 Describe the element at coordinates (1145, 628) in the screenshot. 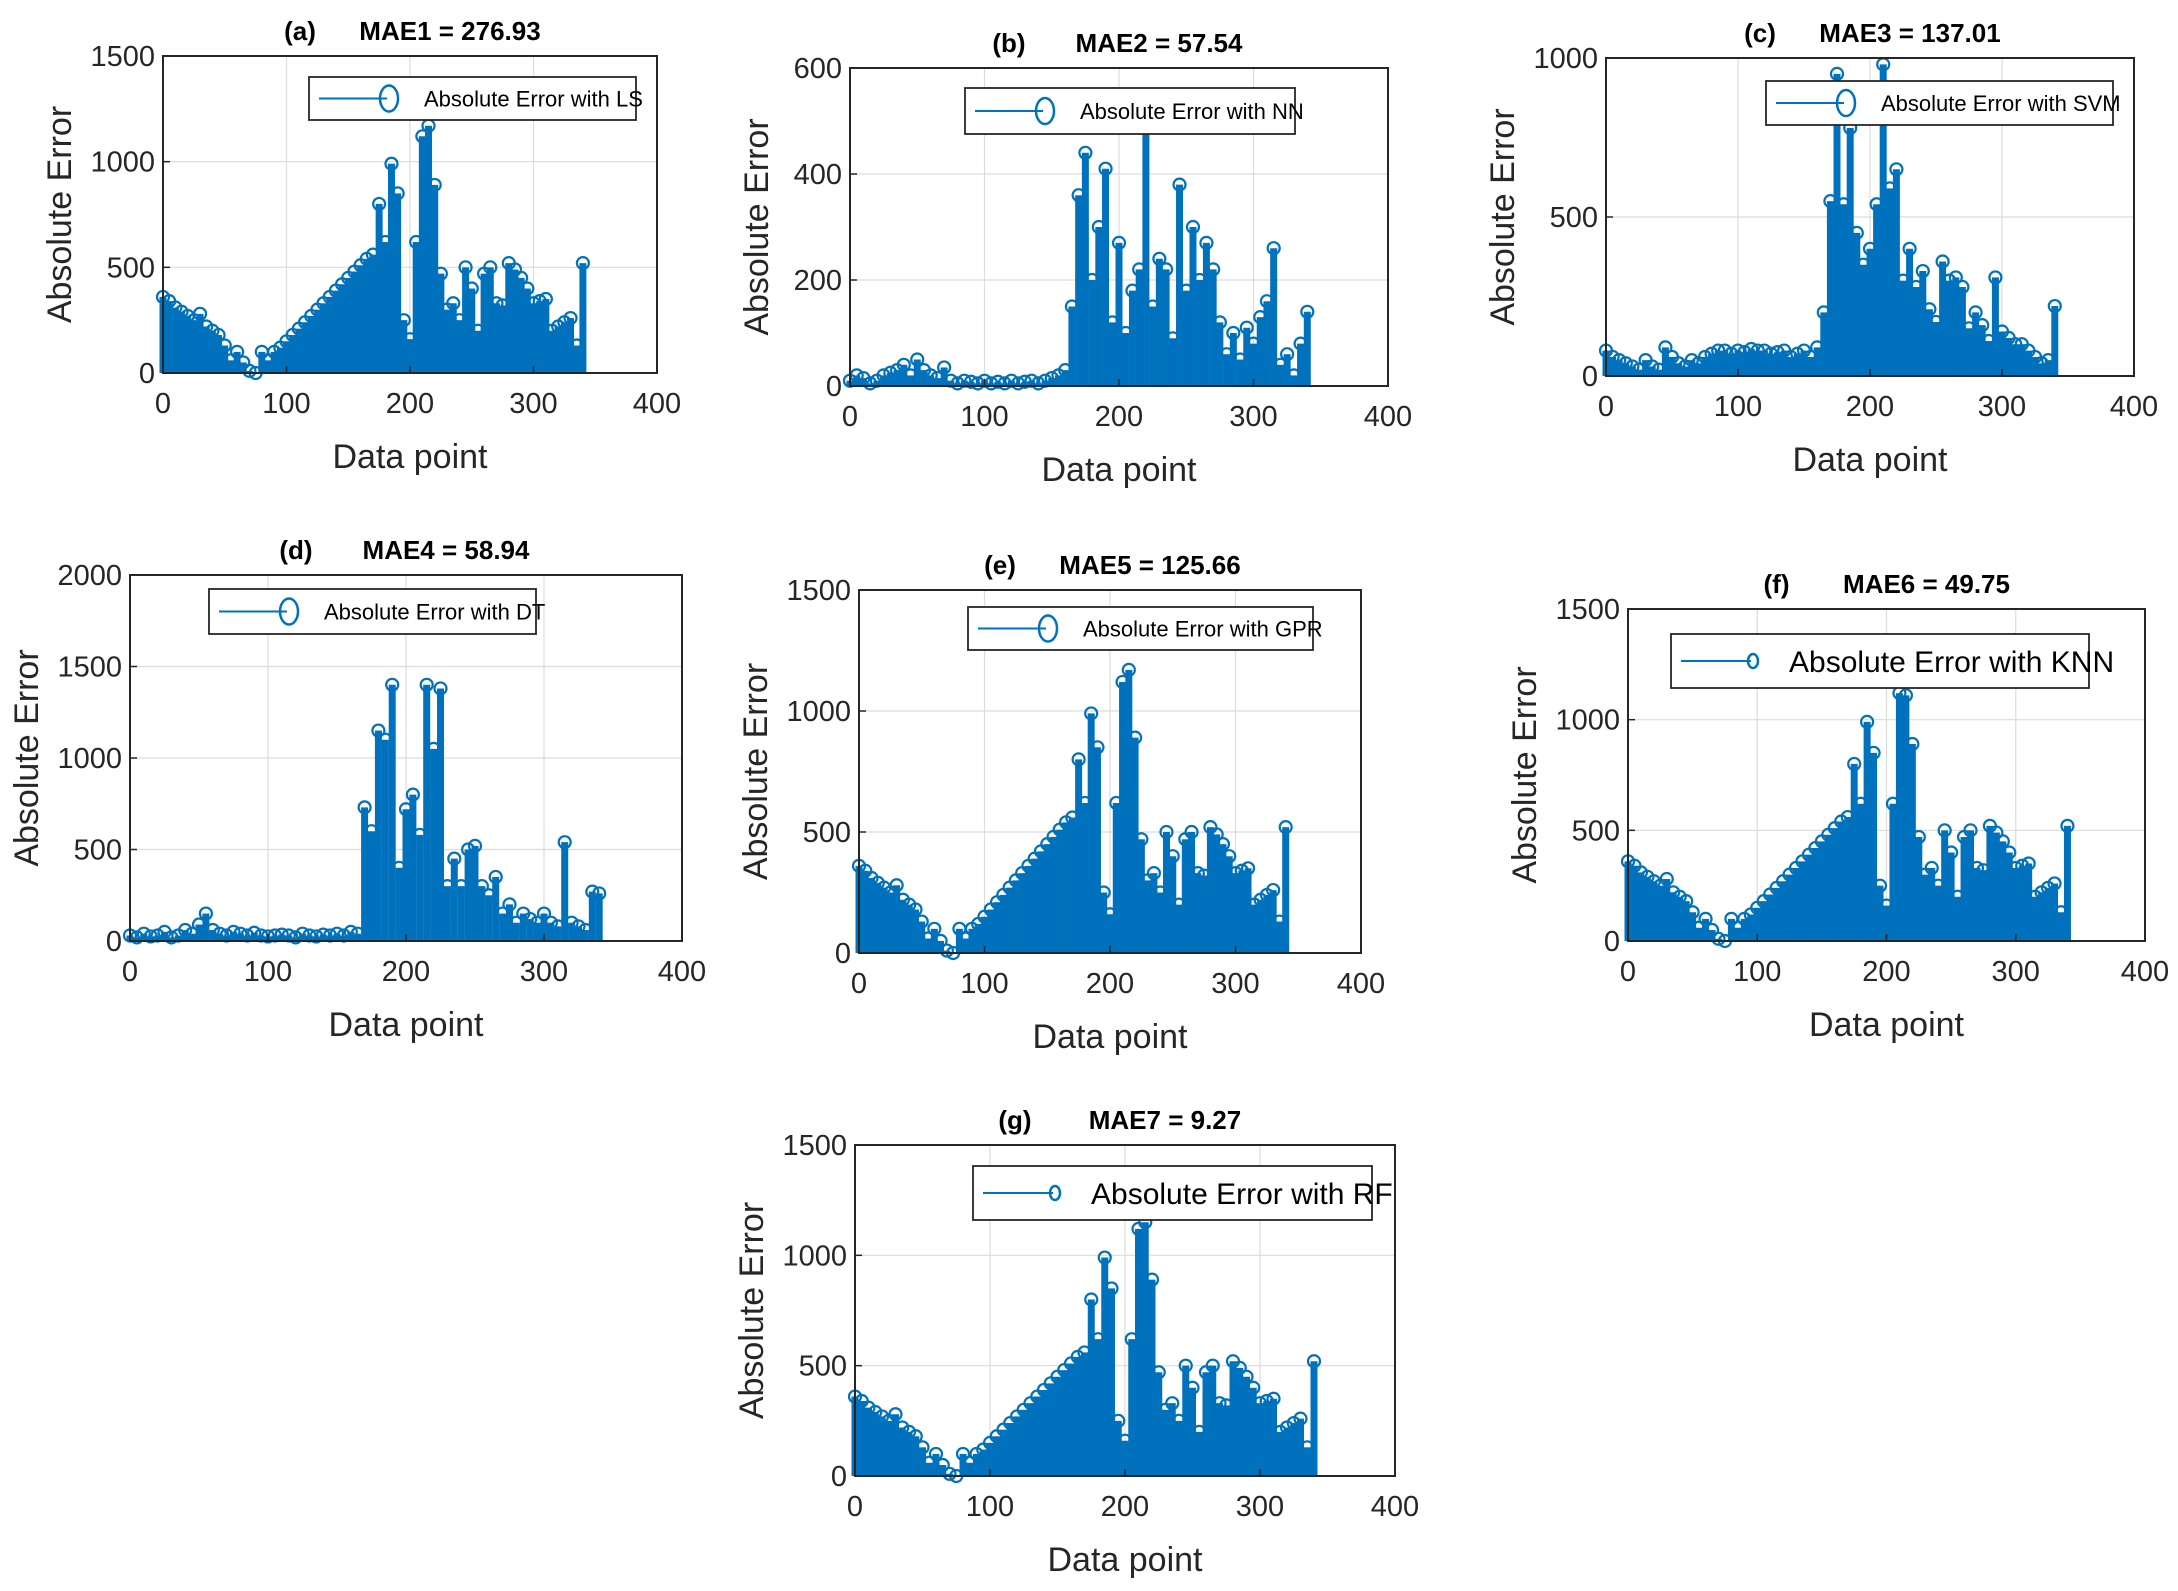

I see `legend: Absolute Error with GPR` at that location.